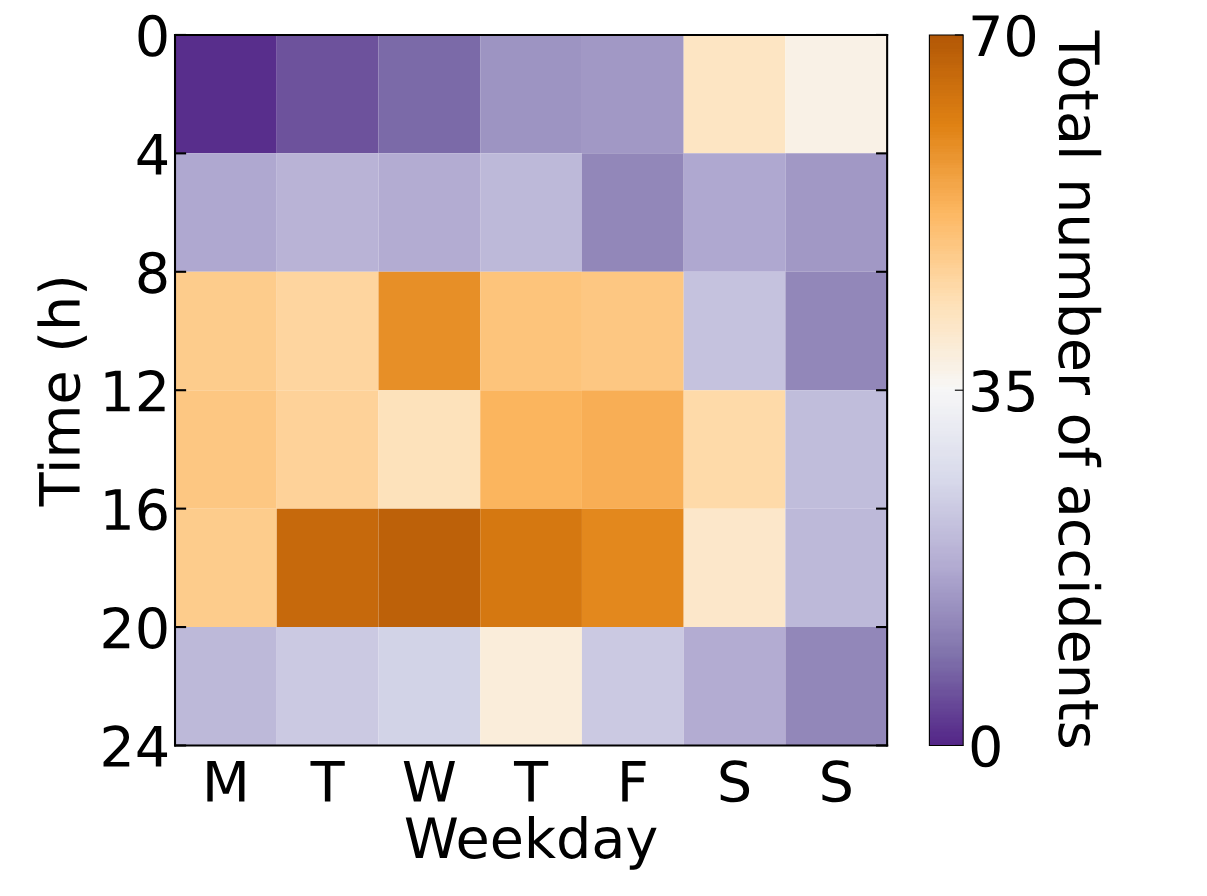  What do you see at coordinates (531, 842) in the screenshot?
I see `x-axis-title: Weekday` at bounding box center [531, 842].